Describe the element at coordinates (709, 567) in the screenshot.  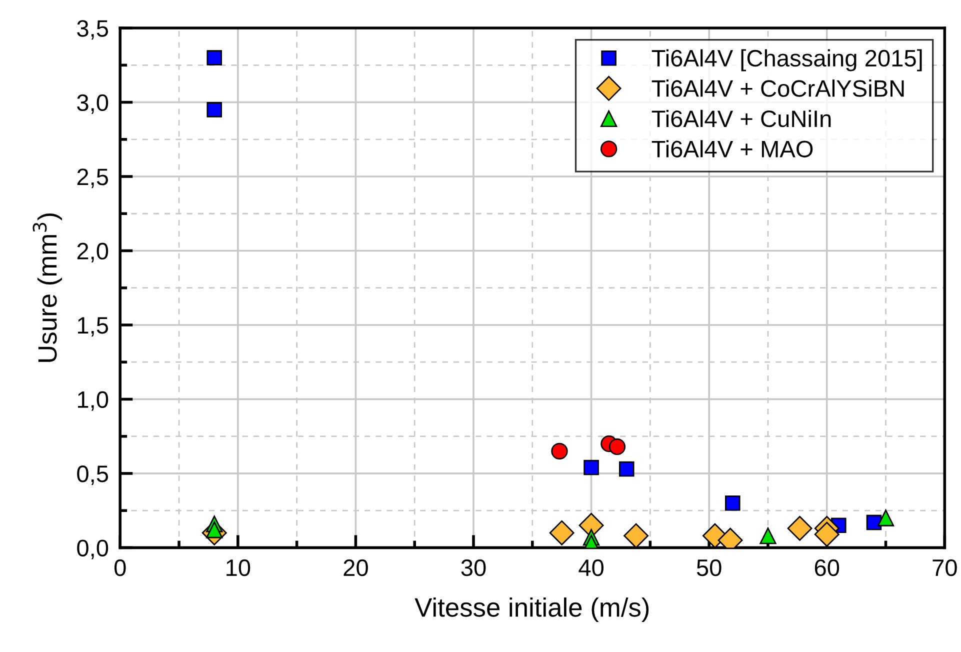
I see `x-tick-label: 50` at that location.